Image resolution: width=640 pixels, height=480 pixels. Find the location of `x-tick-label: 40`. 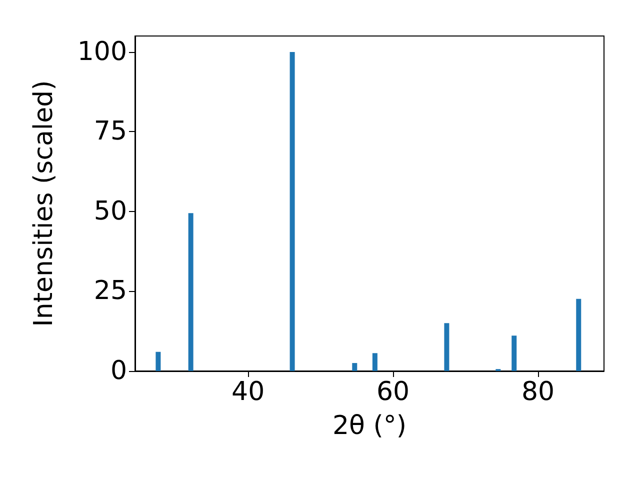

x-tick-label: 40 is located at coordinates (248, 392).